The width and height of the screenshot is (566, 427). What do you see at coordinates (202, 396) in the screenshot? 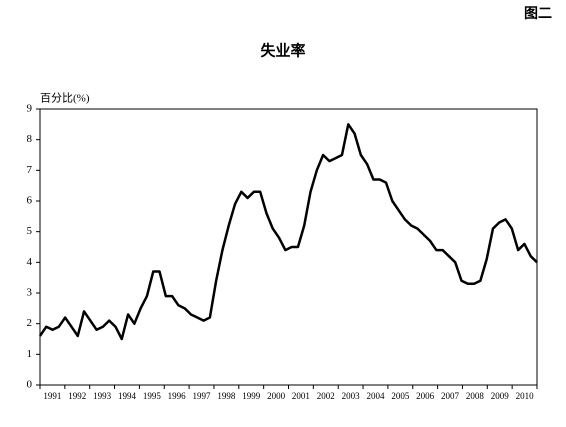
I see `x-tick-label: 1997` at bounding box center [202, 396].